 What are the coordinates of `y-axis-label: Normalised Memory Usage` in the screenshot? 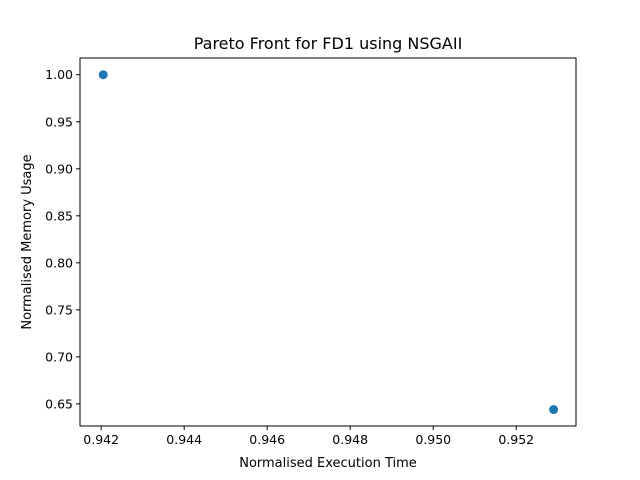 It's located at (27, 241).